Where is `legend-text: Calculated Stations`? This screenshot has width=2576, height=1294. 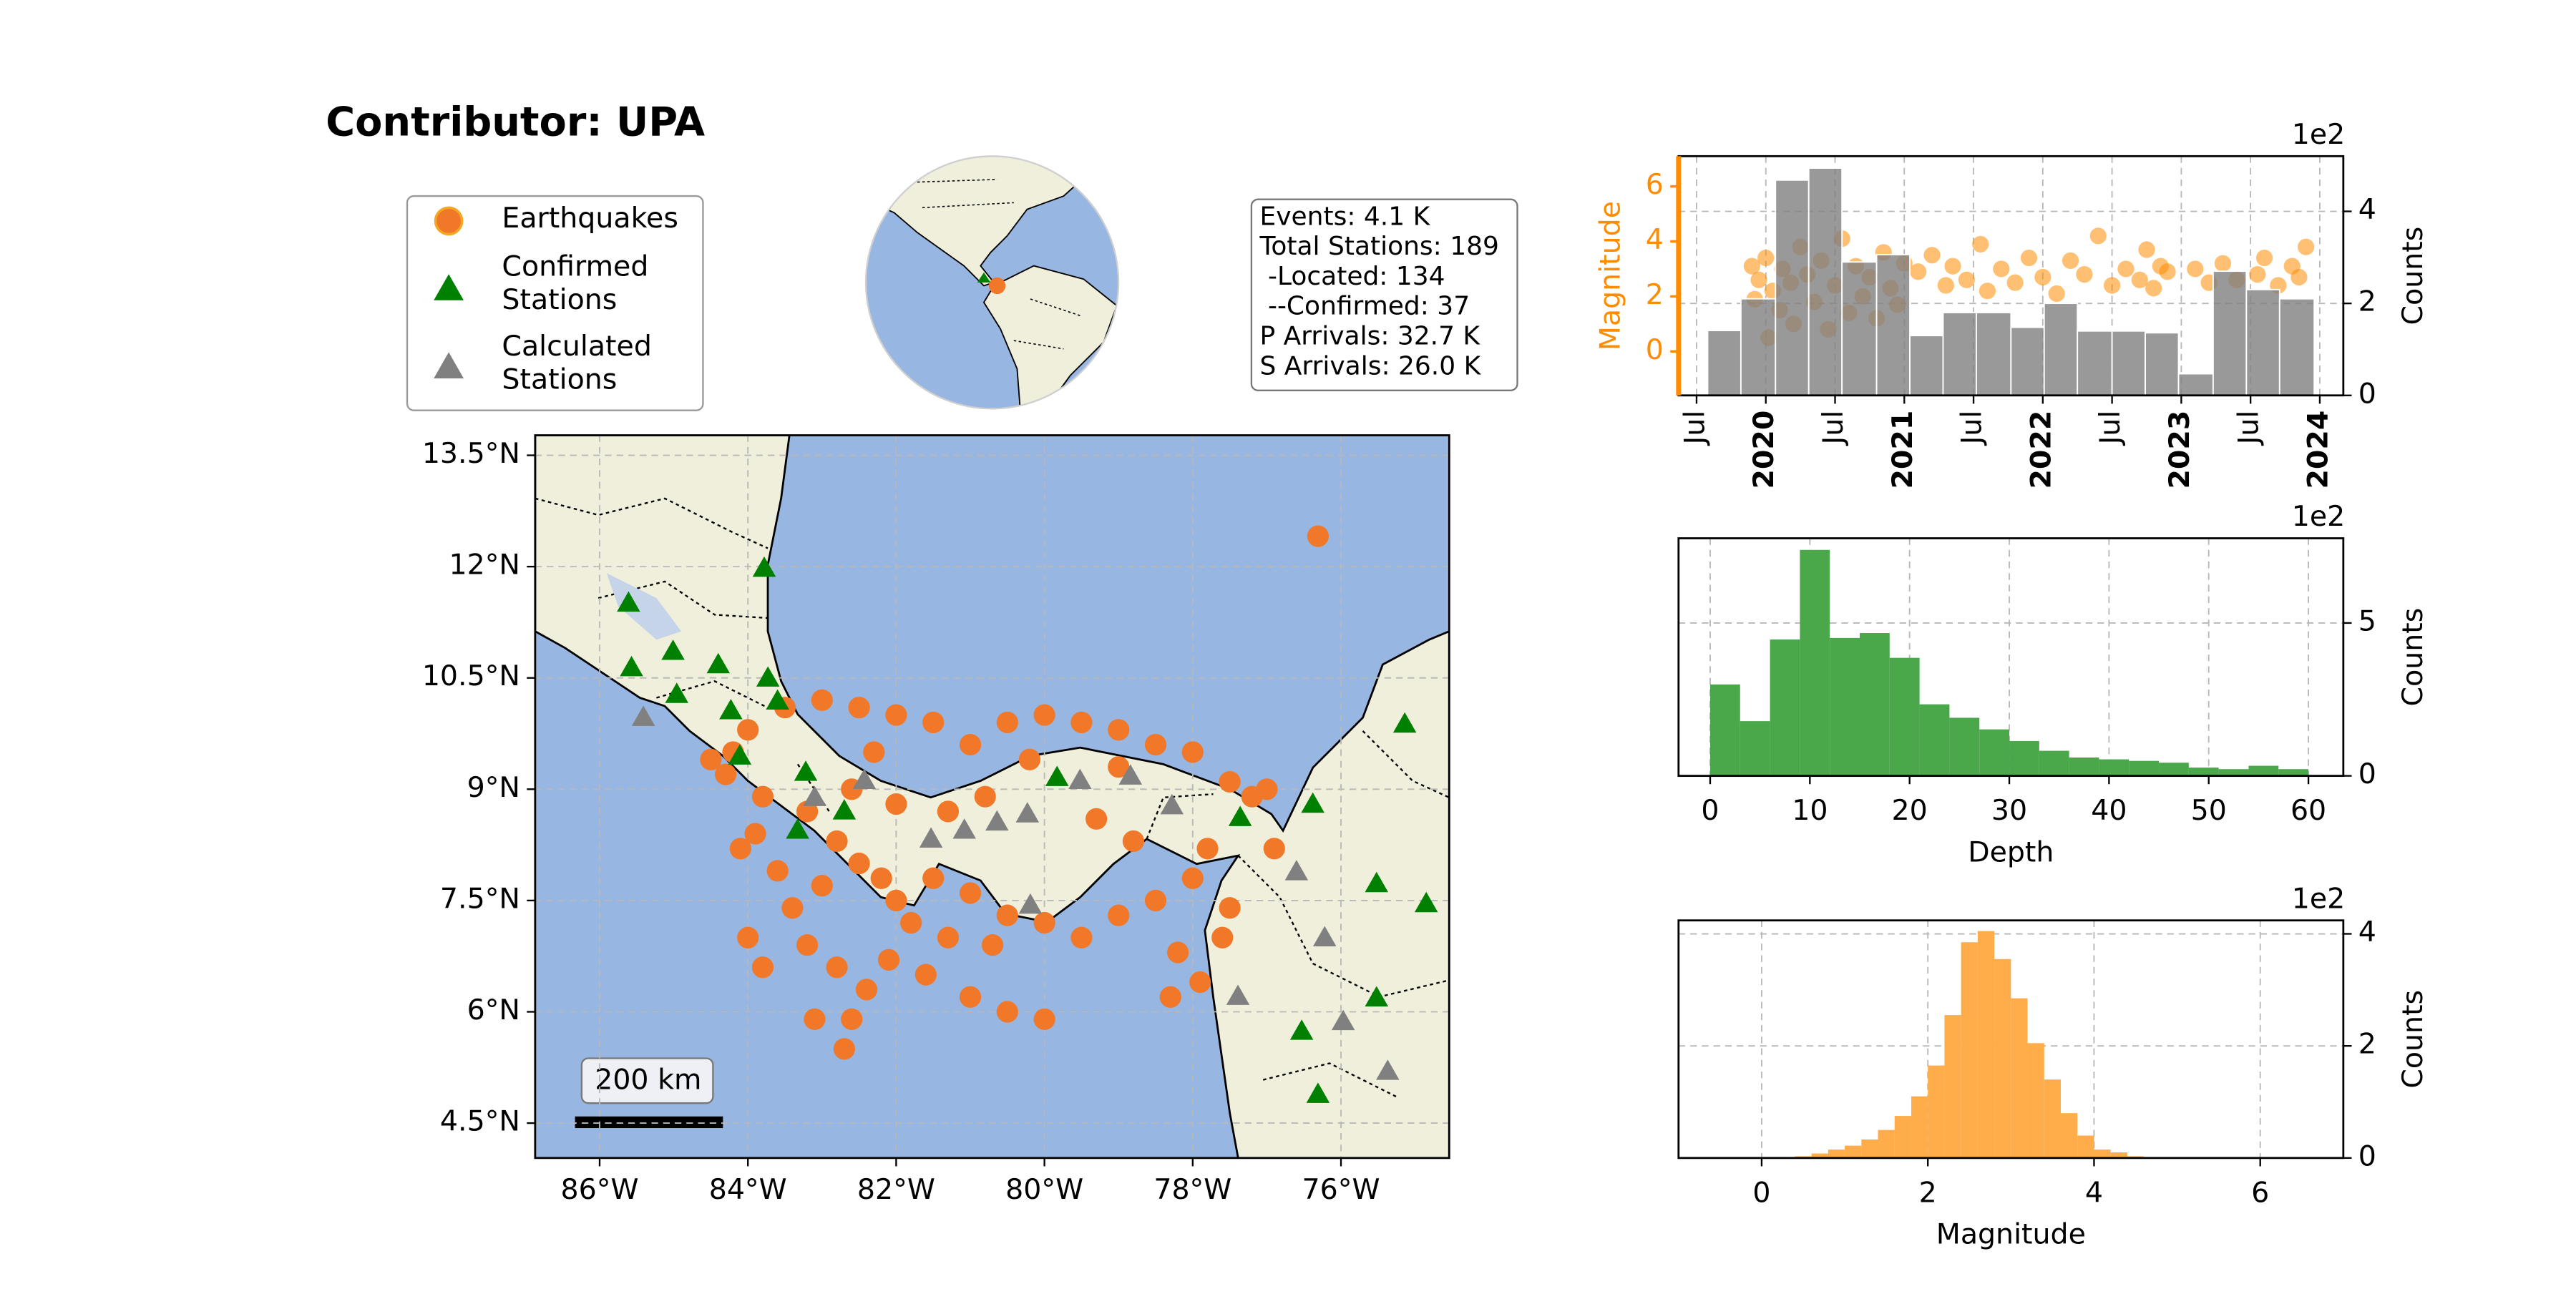 legend-text: Calculated Stations is located at coordinates (577, 364).